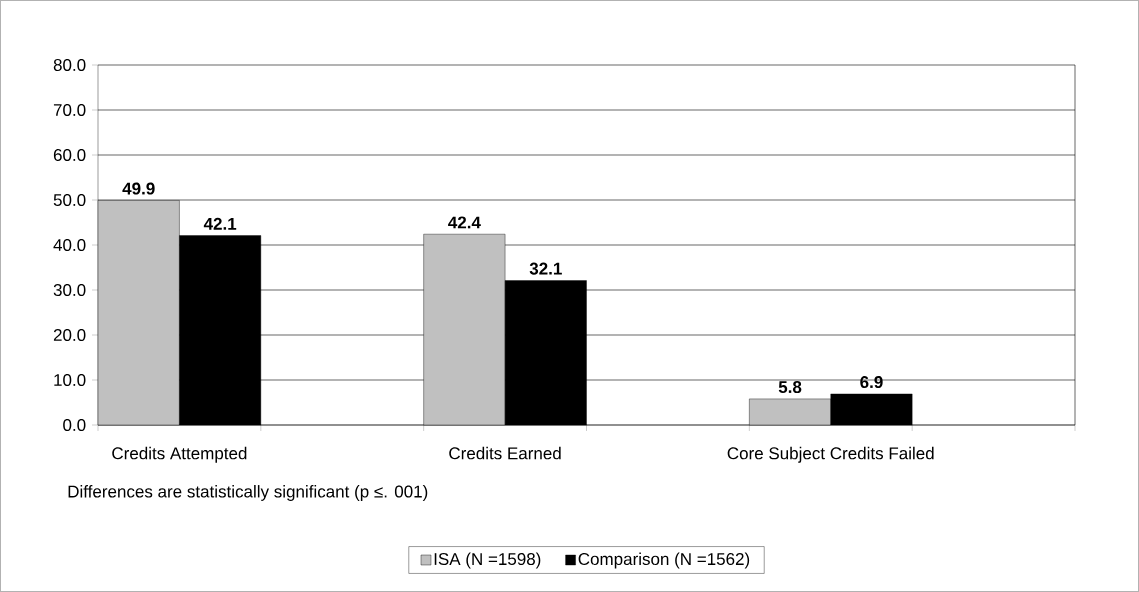  What do you see at coordinates (830, 454) in the screenshot?
I see `x-tick-label: Core Subject Credits Failed` at bounding box center [830, 454].